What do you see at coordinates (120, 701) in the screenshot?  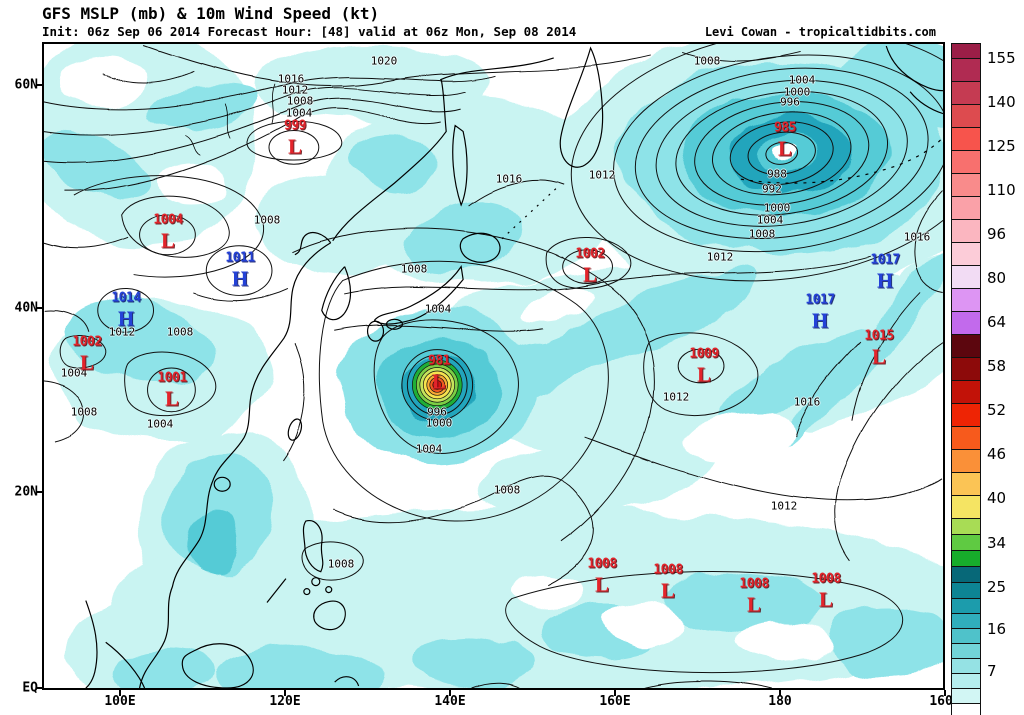 I see `lon-tick-label: 100E` at bounding box center [120, 701].